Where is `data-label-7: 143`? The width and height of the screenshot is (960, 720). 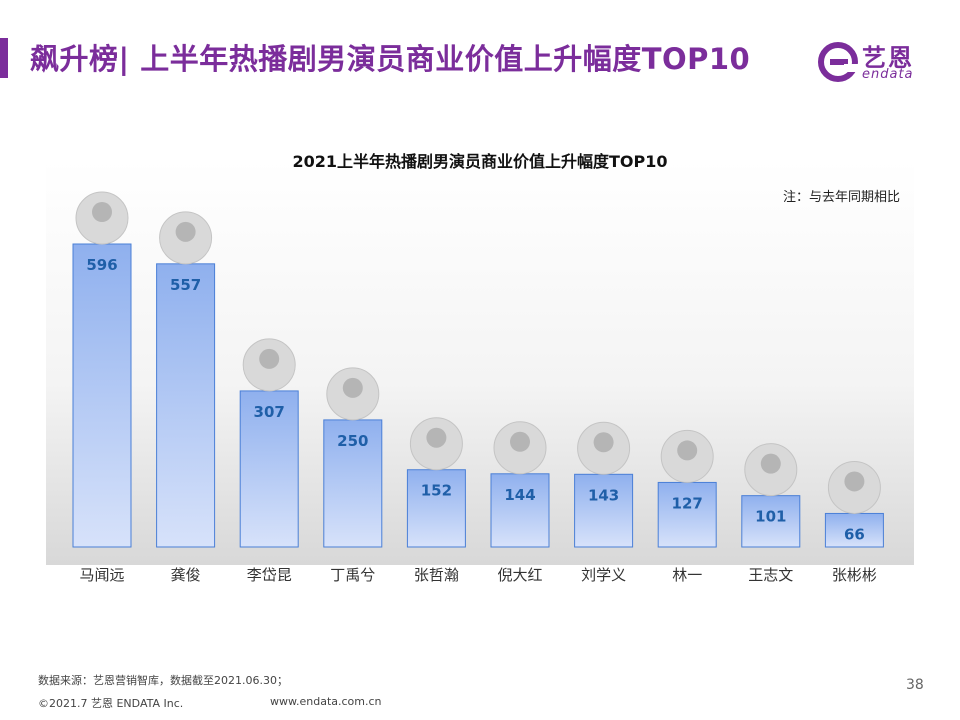 data-label-7: 143 is located at coordinates (603, 495).